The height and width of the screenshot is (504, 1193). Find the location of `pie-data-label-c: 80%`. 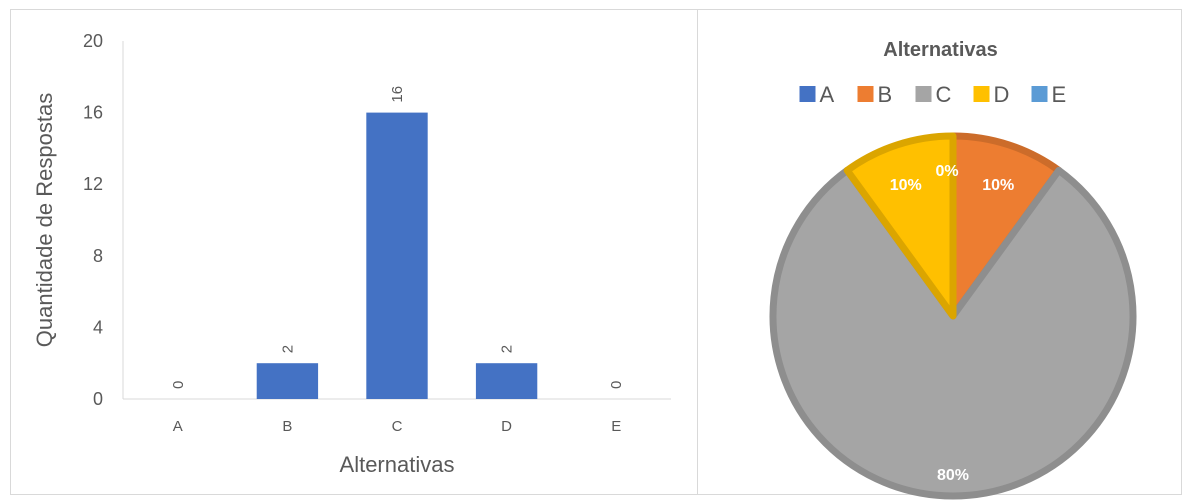

pie-data-label-c: 80% is located at coordinates (953, 475).